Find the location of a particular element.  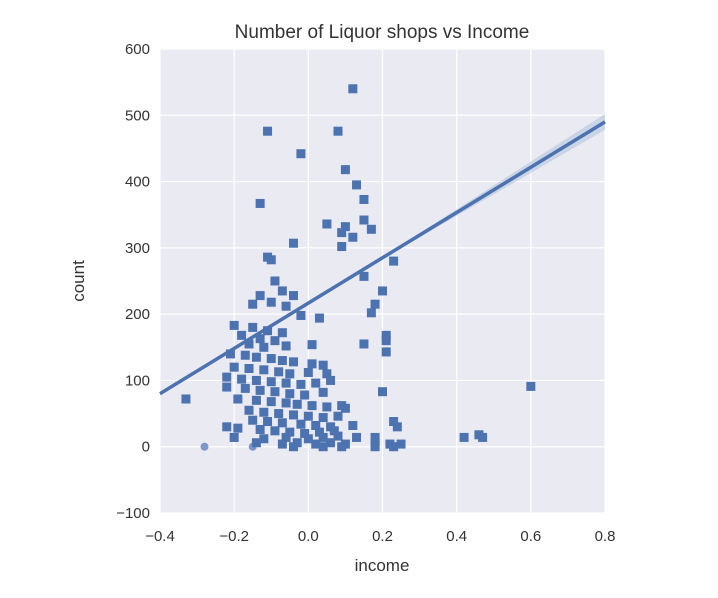

x-tick-label: 0.6 is located at coordinates (530, 536).